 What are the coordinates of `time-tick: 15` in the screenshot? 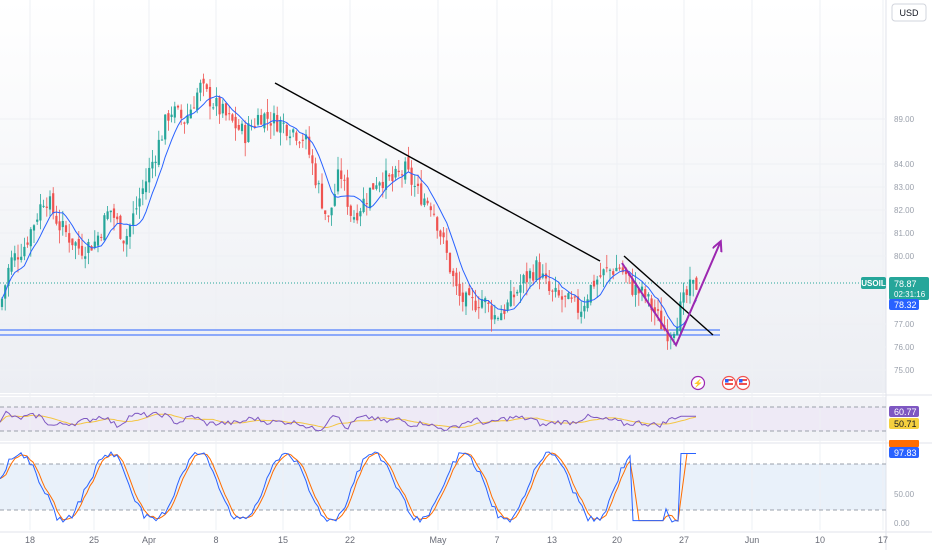 It's located at (283, 540).